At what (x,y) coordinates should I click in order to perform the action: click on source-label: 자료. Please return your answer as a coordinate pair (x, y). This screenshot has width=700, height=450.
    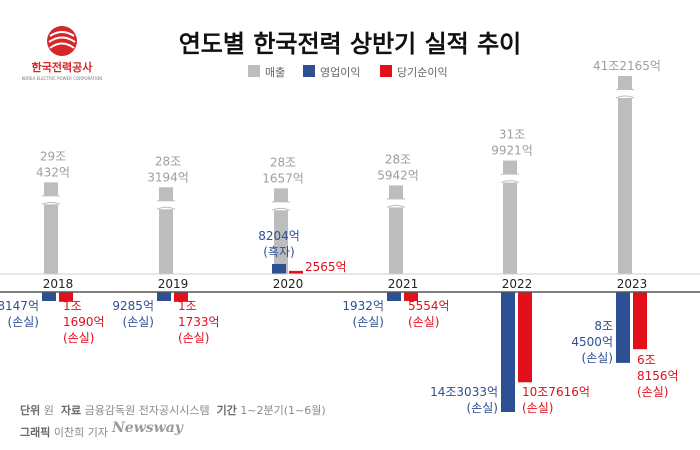
    Looking at the image, I should click on (71, 410).